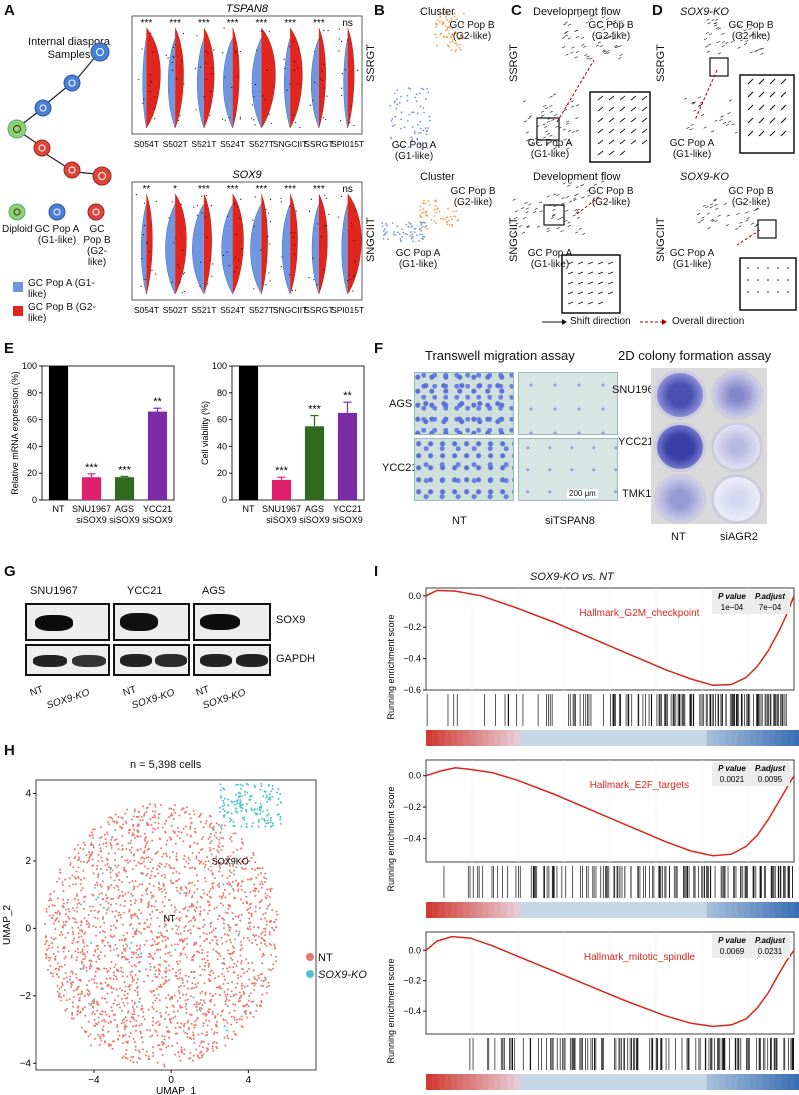 The height and width of the screenshot is (1095, 799). What do you see at coordinates (209, 78) in the screenshot?
I see `violin-half-pop-b` at bounding box center [209, 78].